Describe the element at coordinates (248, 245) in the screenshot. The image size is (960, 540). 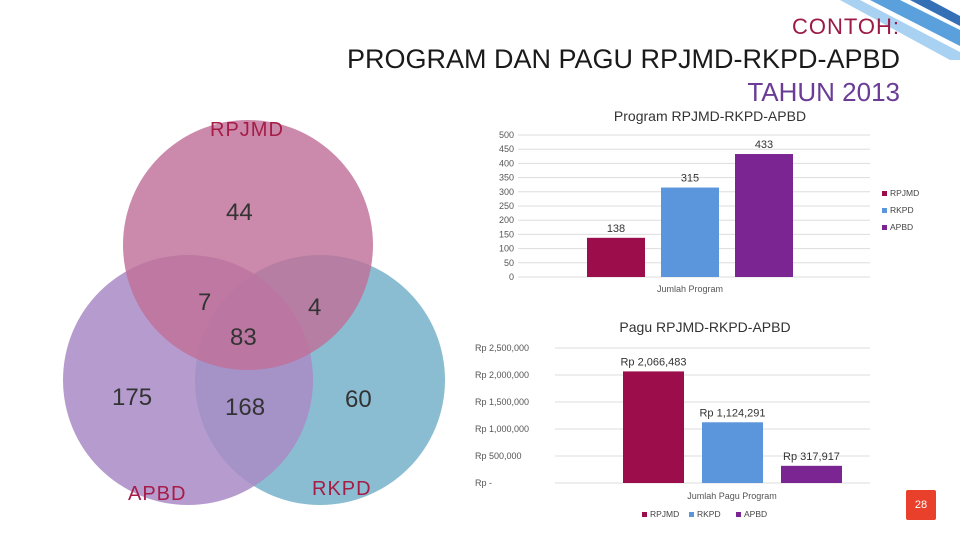
I see `venn-circle-rpjmd` at that location.